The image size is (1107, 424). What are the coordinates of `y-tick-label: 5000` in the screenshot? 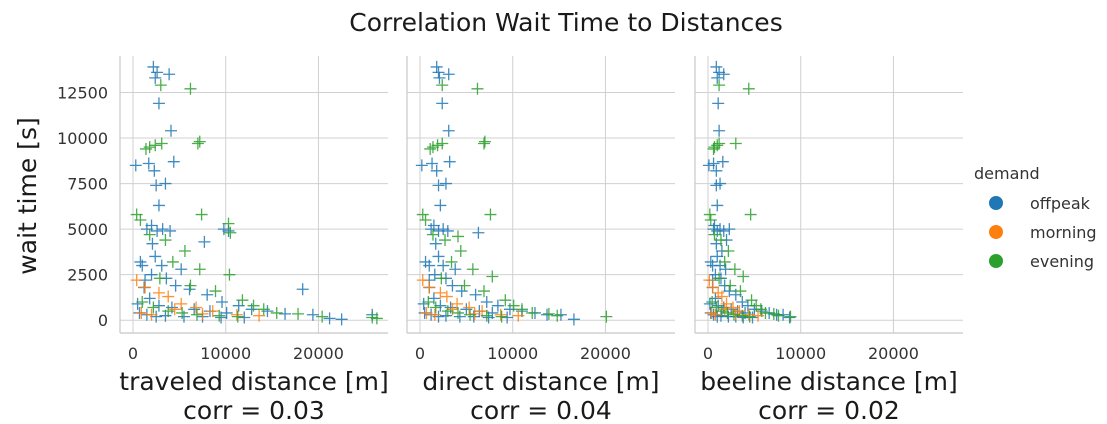 It's located at (87, 229).